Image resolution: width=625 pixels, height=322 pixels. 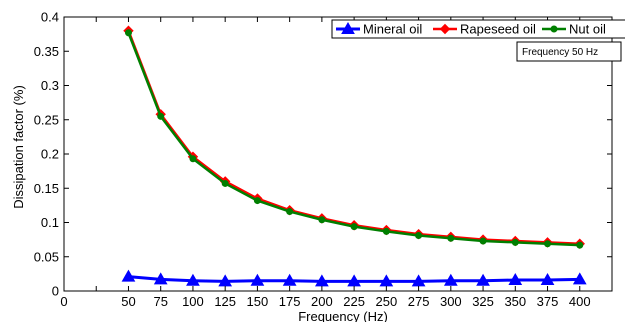 I want to click on legend-entry: Nut oil, so click(x=574, y=29).